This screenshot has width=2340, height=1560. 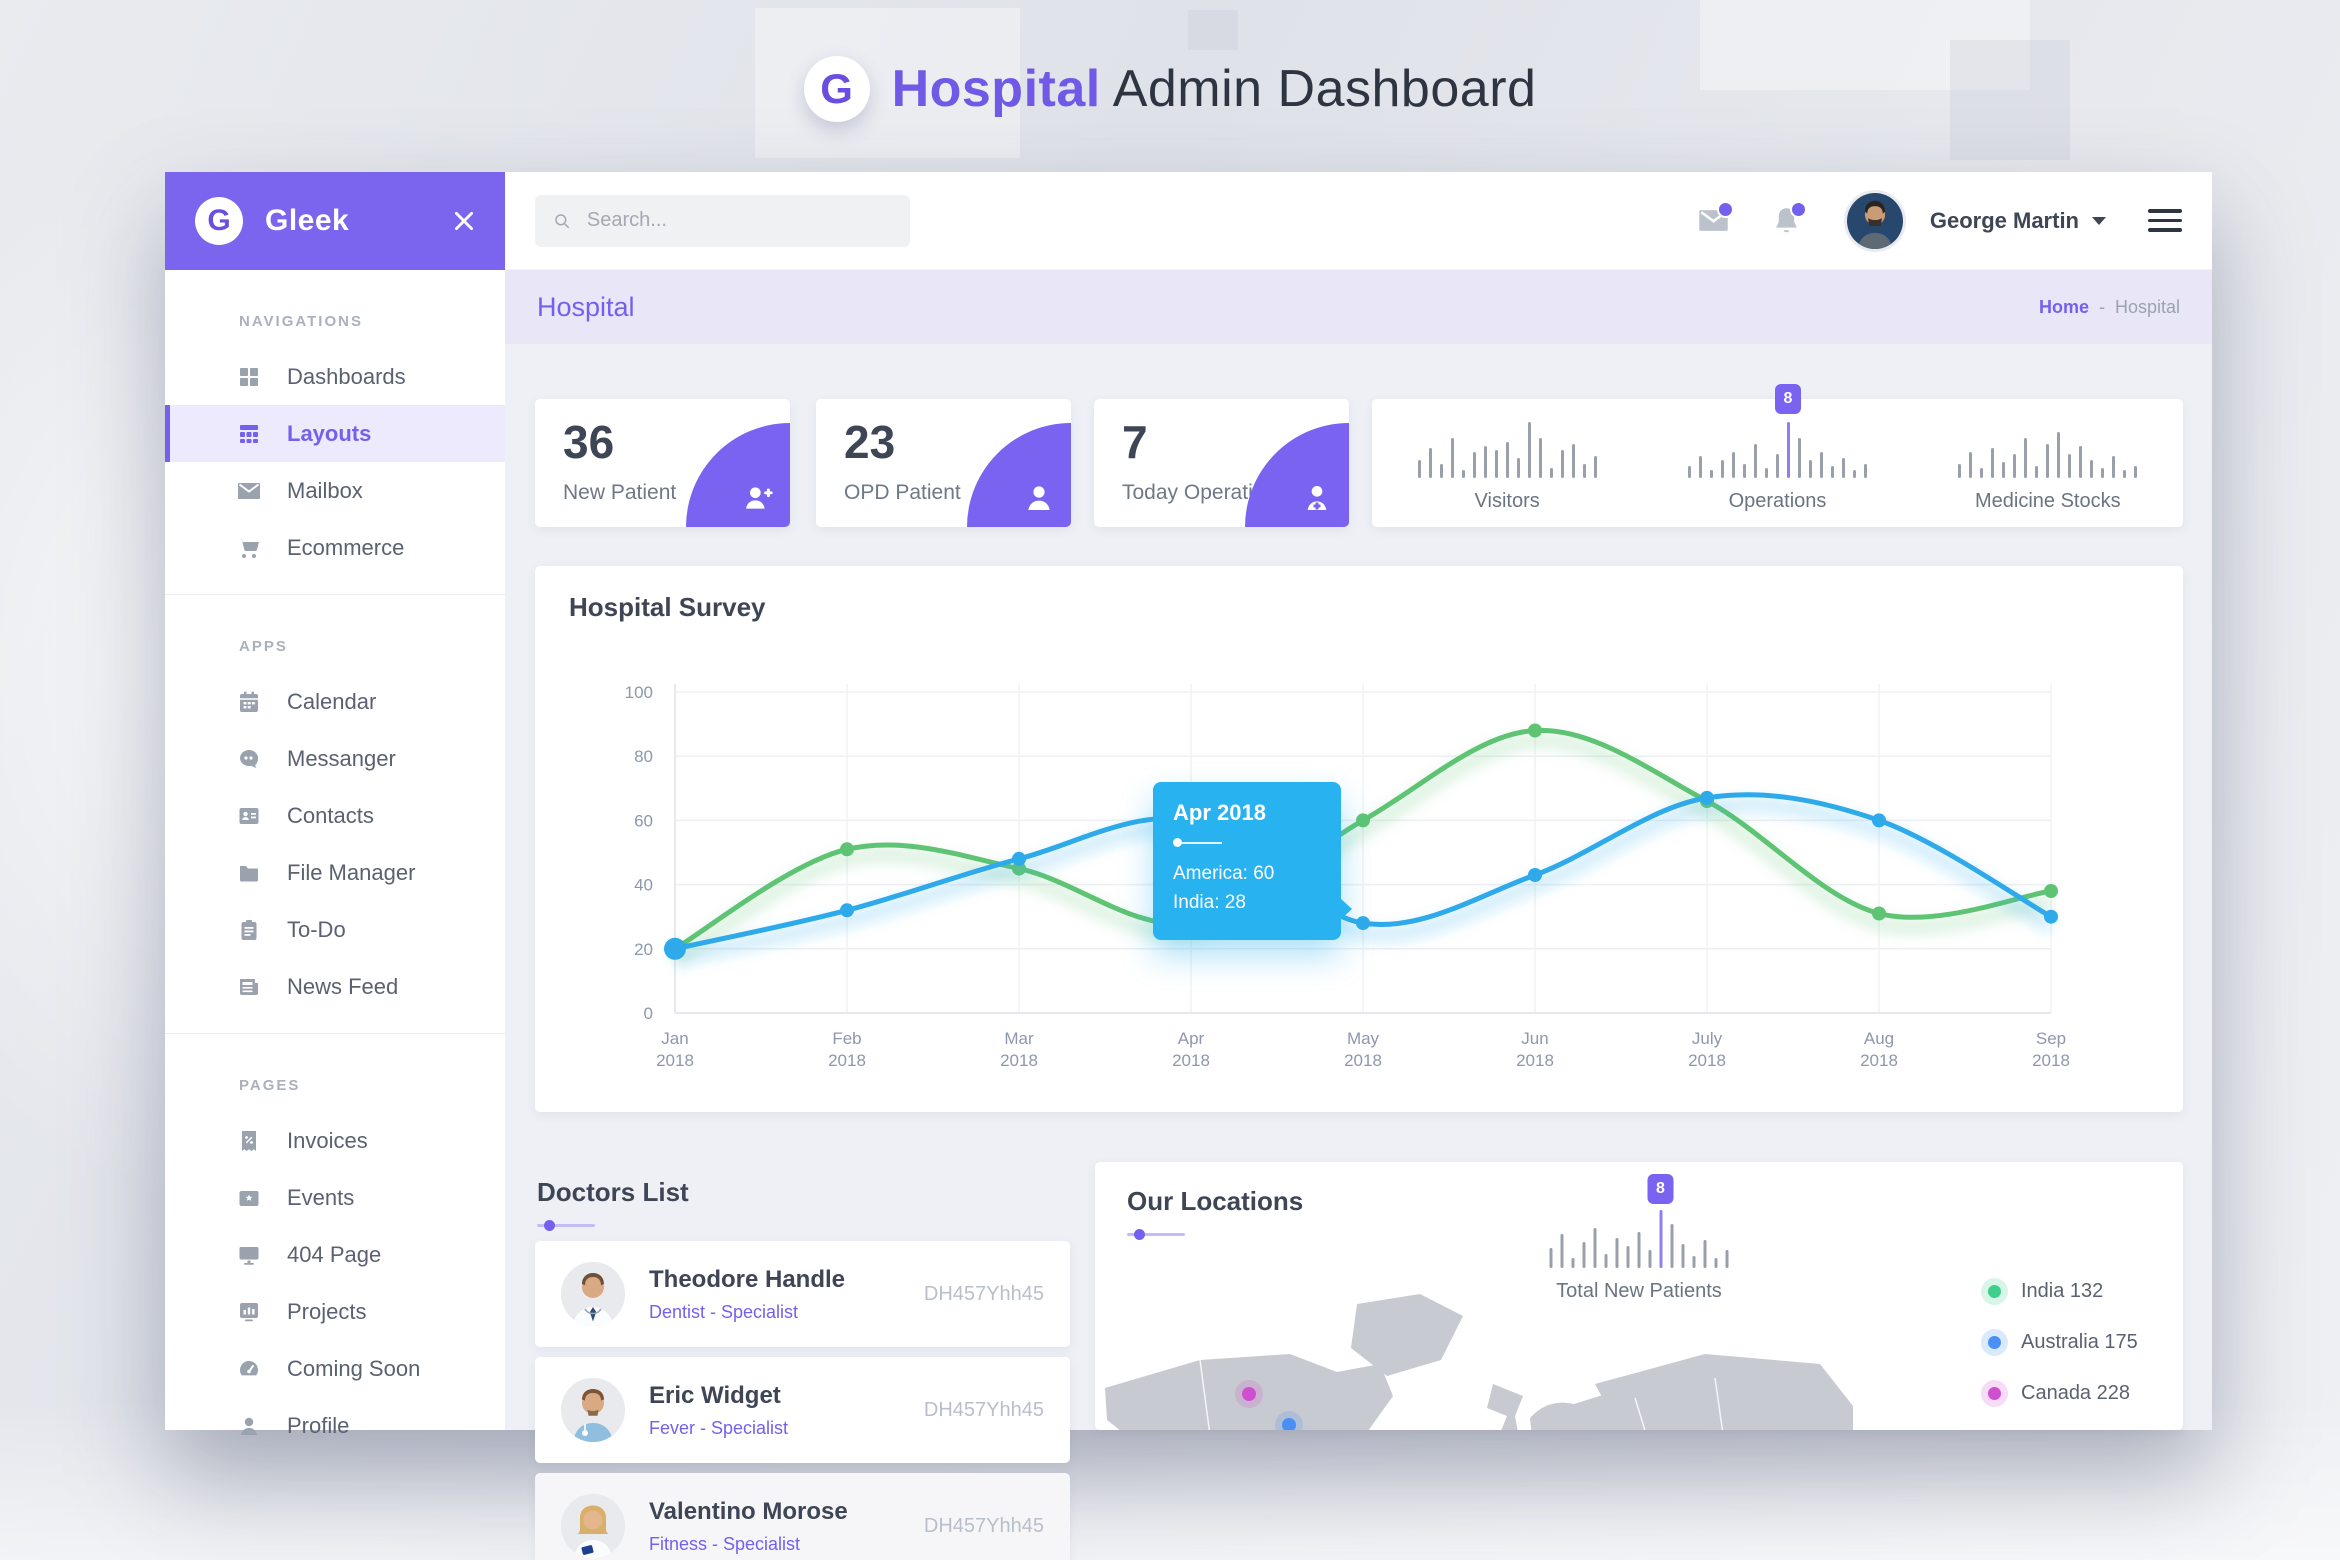 I want to click on user-menu: George Martin, so click(x=2018, y=221).